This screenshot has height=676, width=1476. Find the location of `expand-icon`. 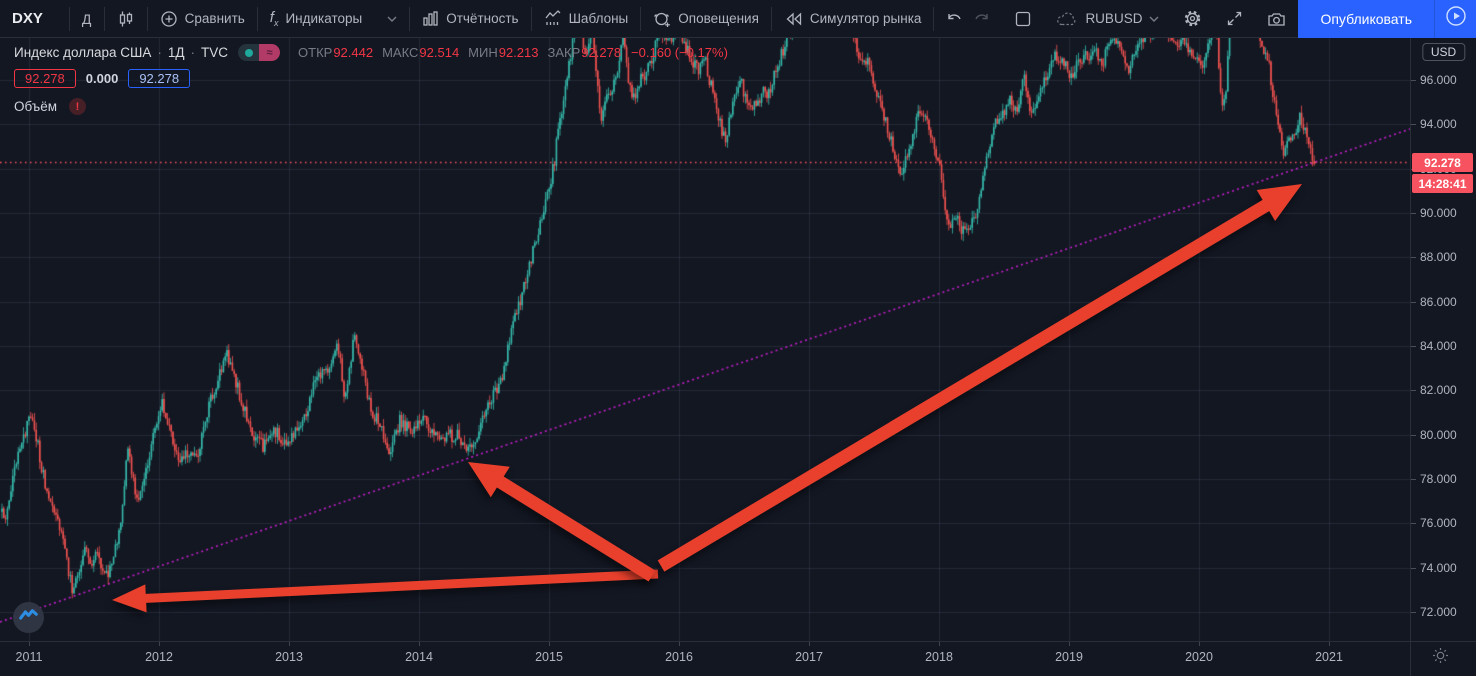

expand-icon is located at coordinates (1234, 18).